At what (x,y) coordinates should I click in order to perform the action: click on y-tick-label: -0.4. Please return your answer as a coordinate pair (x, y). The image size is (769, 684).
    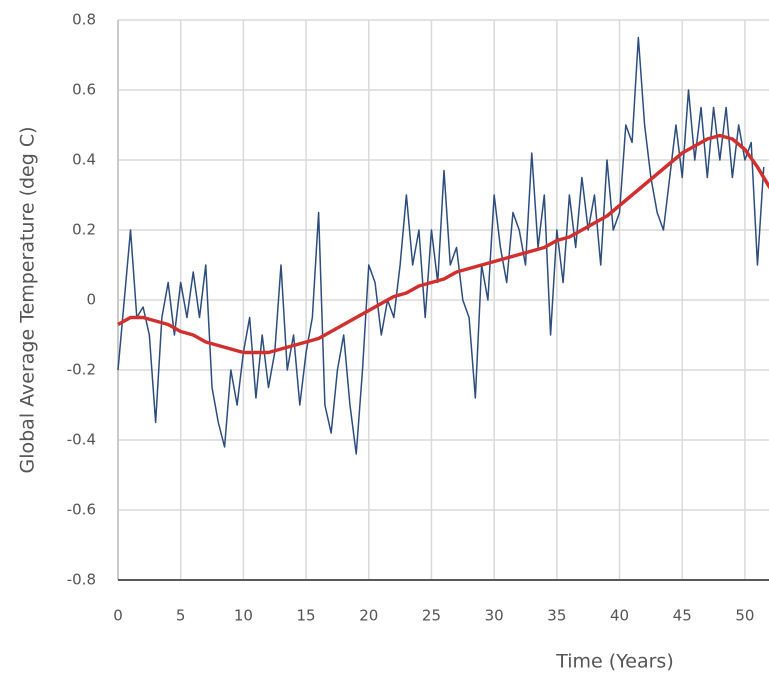
    Looking at the image, I should click on (81, 440).